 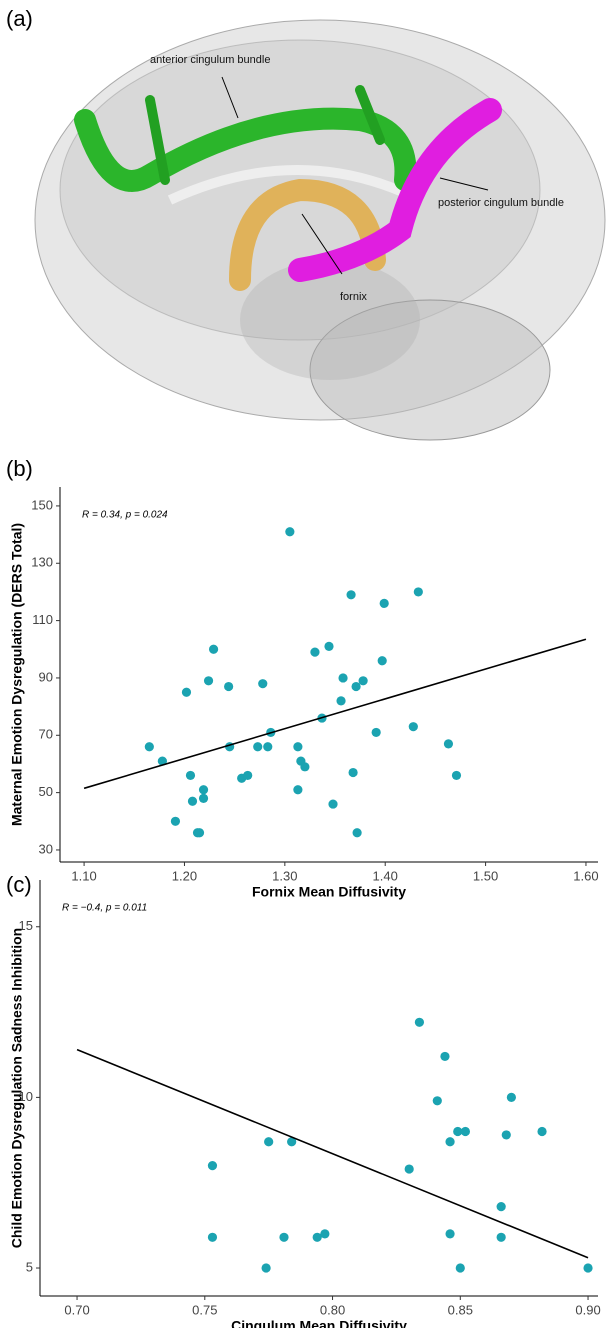 What do you see at coordinates (19, 18) in the screenshot?
I see `panel-label: (a)` at bounding box center [19, 18].